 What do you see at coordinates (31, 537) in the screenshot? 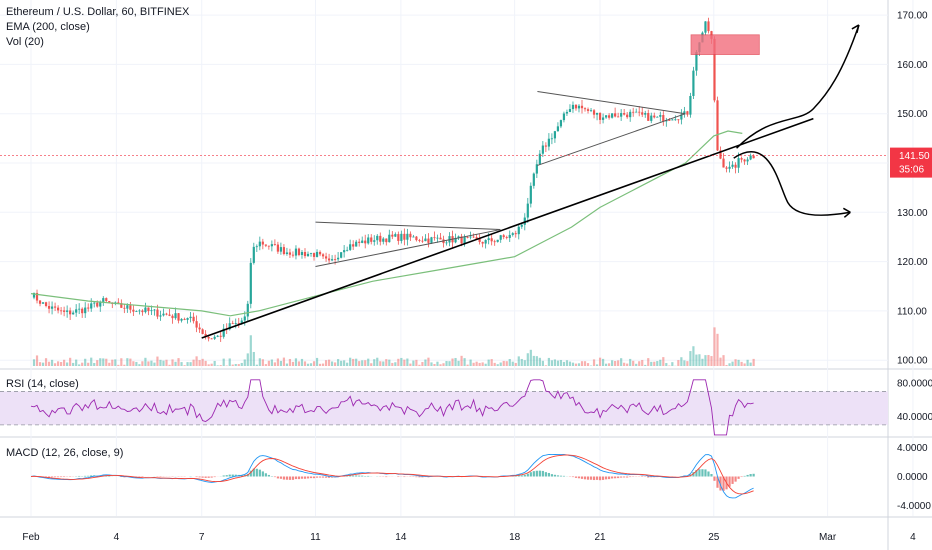
I see `time-tick-label: Feb` at bounding box center [31, 537].